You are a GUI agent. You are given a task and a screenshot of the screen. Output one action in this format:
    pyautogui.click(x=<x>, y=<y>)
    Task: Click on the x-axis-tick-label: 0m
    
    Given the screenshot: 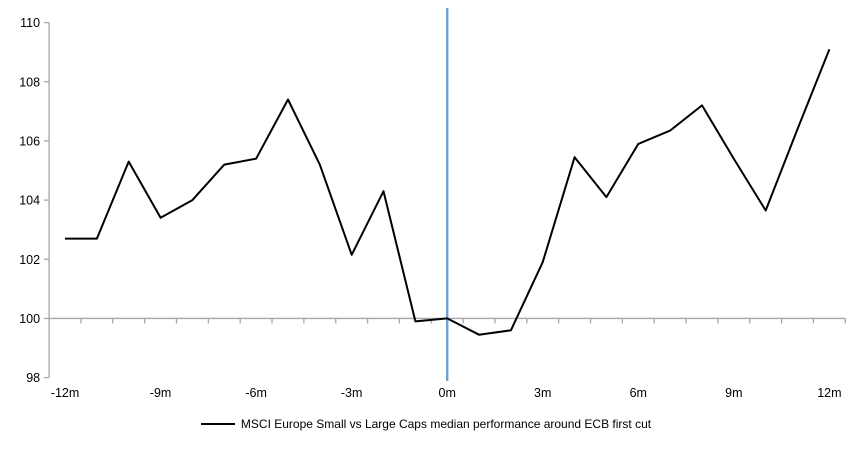 What is the action you would take?
    pyautogui.click(x=447, y=393)
    